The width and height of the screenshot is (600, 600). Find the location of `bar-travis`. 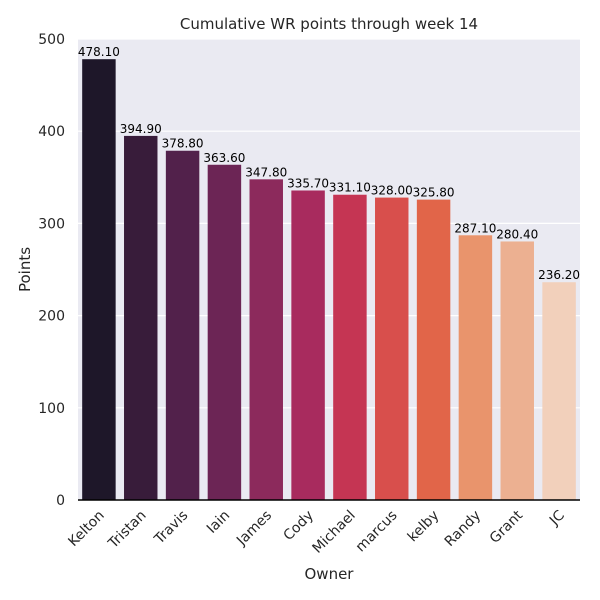

bar-travis is located at coordinates (182, 325).